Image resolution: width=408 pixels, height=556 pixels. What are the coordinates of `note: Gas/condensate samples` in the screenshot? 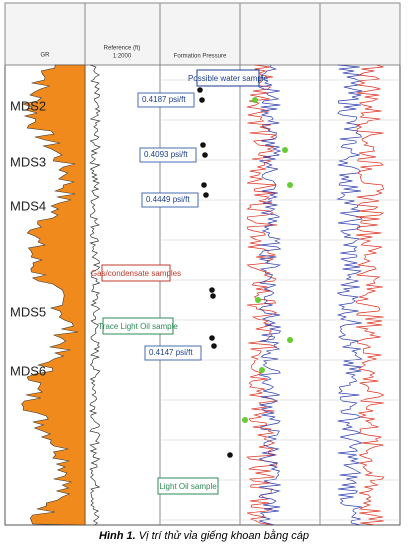 It's located at (136, 273).